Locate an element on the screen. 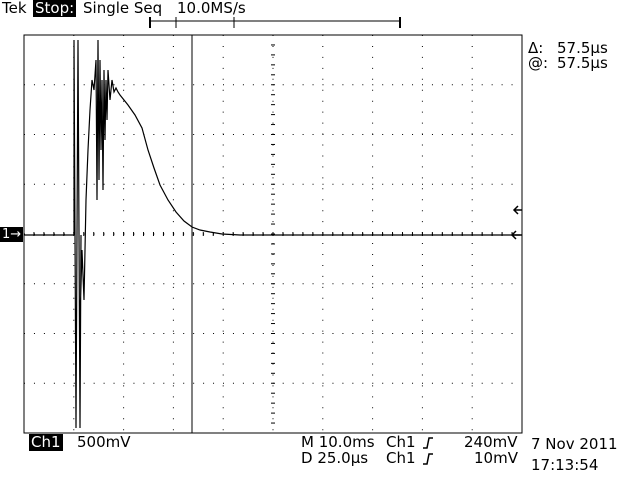  delta-label: Δ: is located at coordinates (536, 48).